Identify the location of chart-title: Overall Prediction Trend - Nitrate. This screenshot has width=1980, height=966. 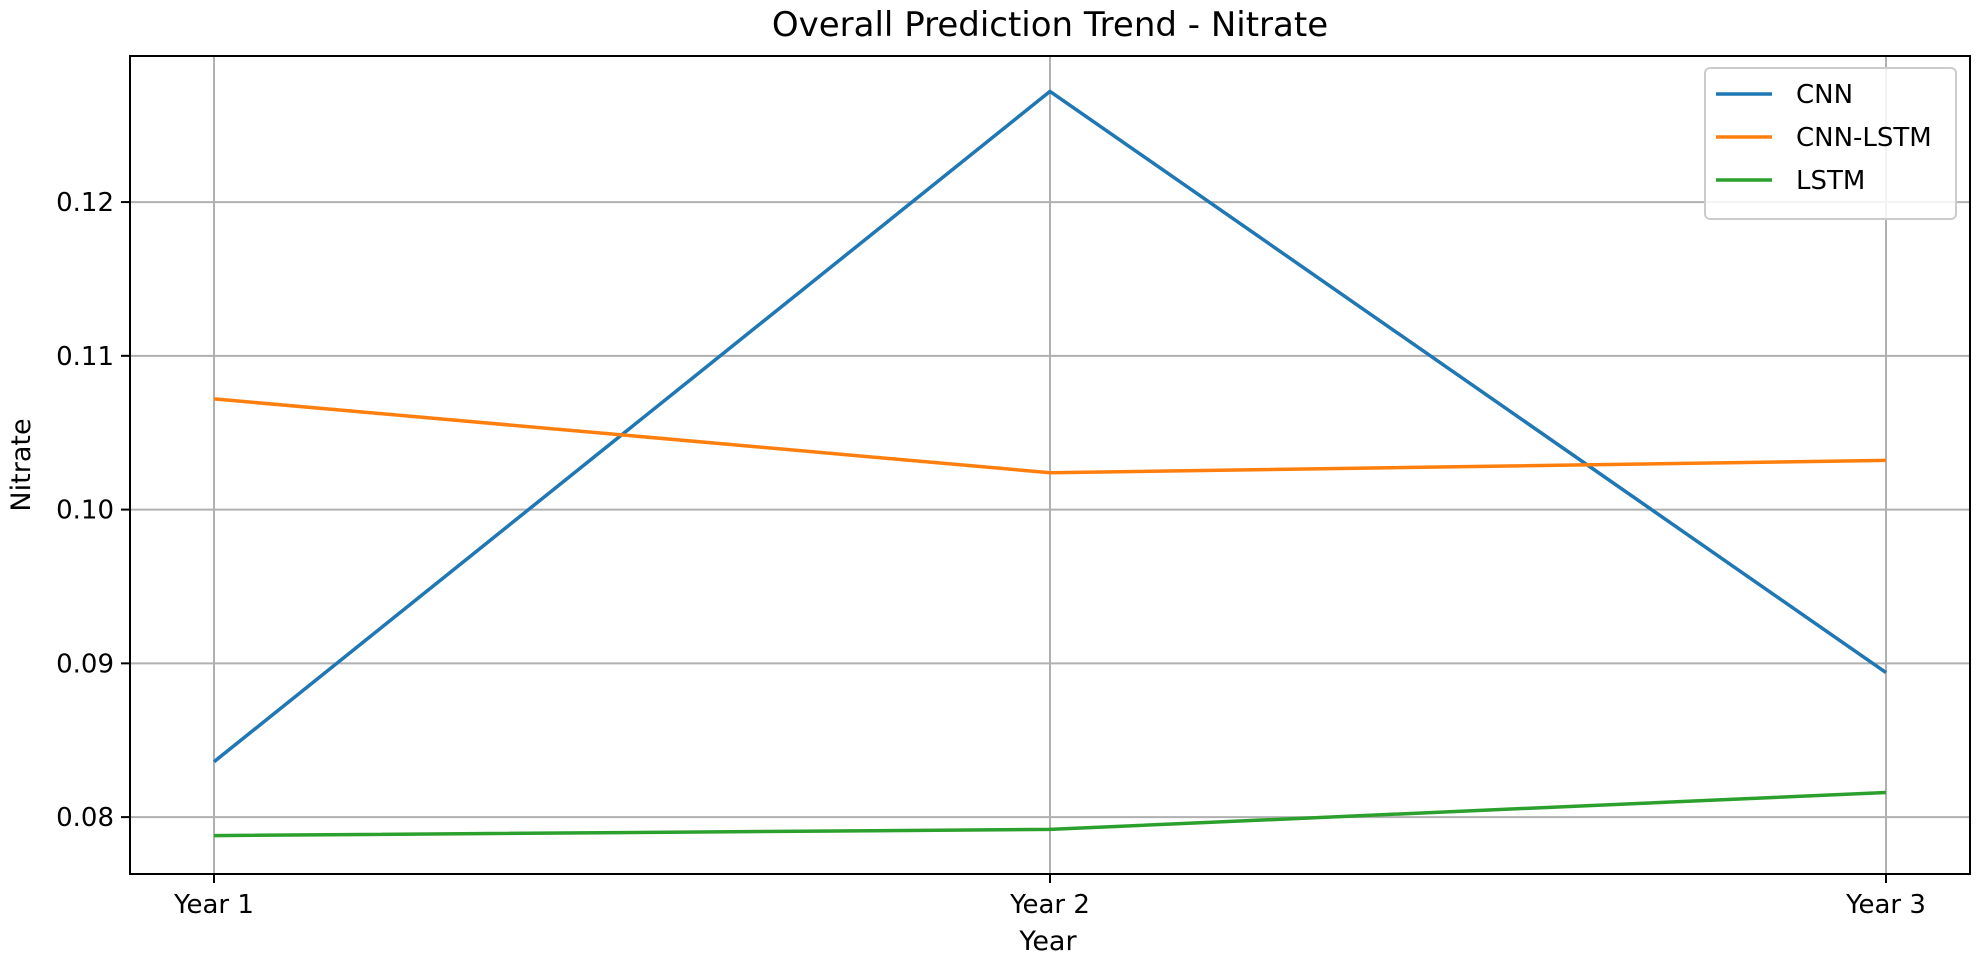
(1050, 25).